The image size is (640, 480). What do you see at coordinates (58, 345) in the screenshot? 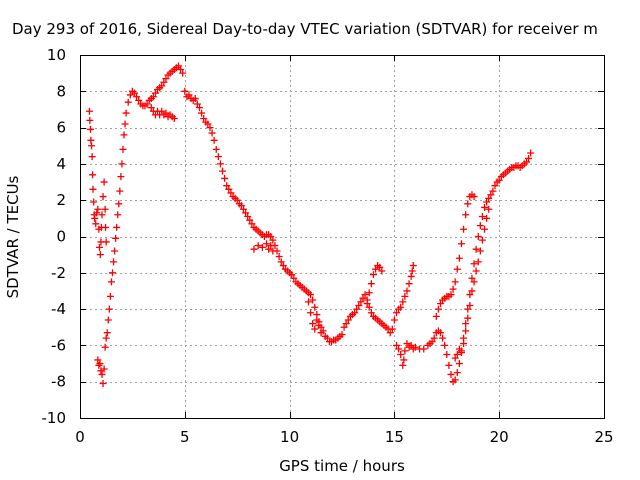
I see `y-tick-label: -6` at bounding box center [58, 345].